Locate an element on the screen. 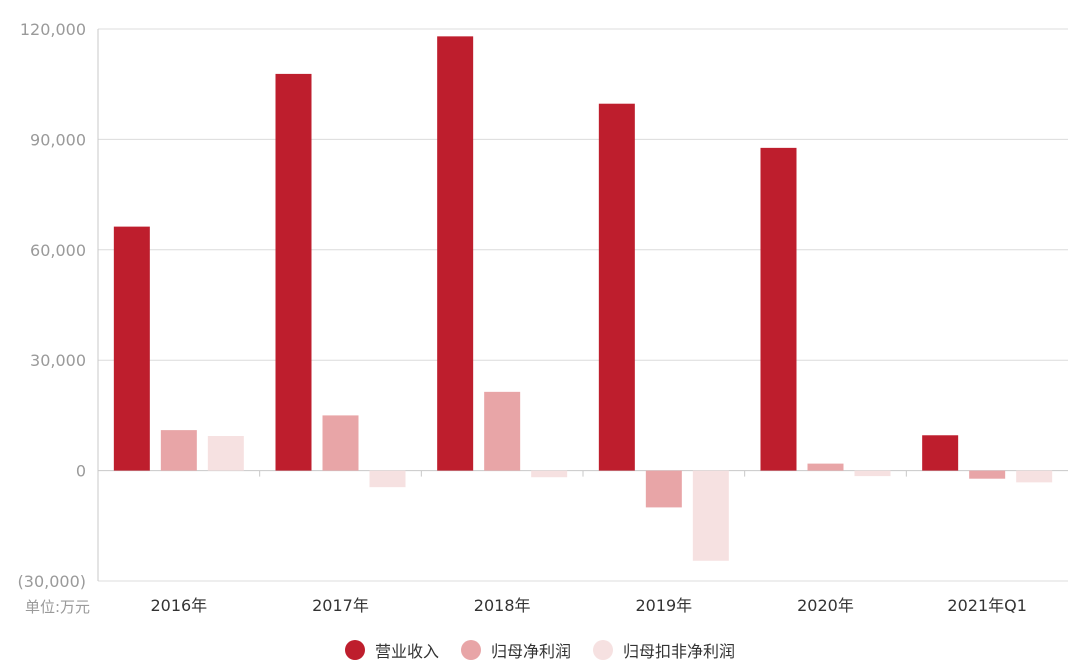 Image resolution: width=1080 pixels, height=668 pixels. x-tick-label: 2019年 is located at coordinates (663, 605).